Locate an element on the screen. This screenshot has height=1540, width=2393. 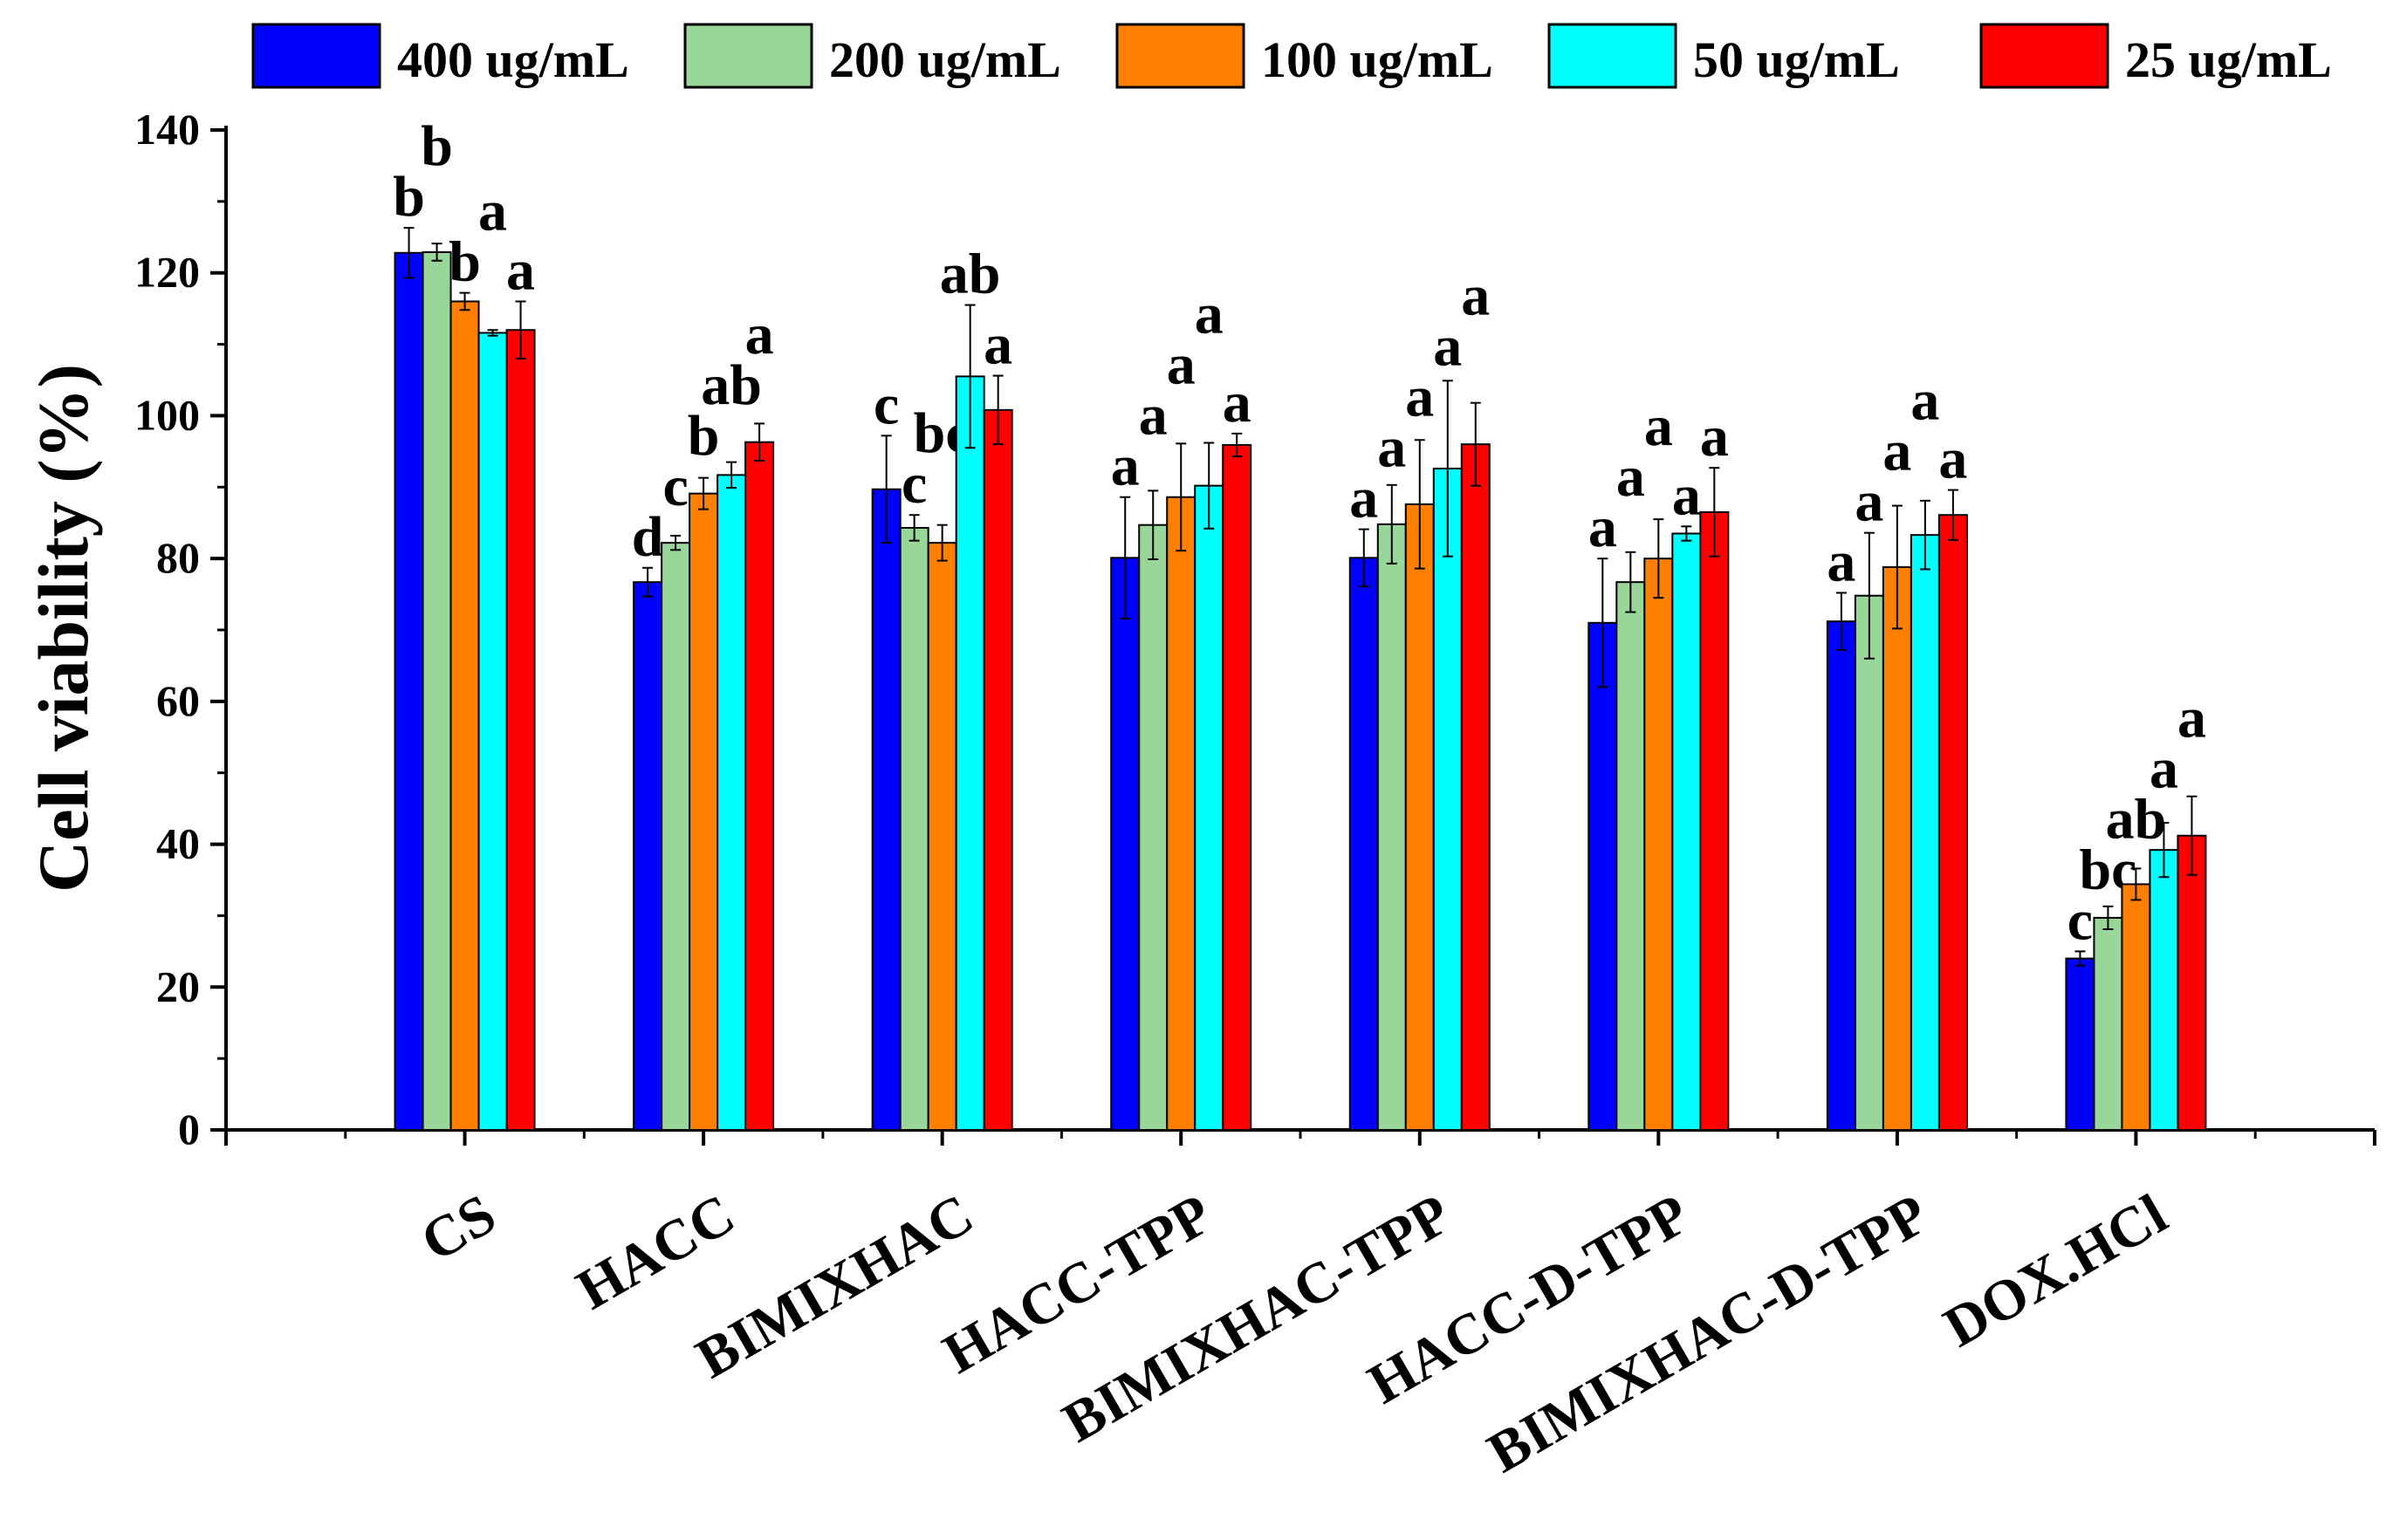
legend-label: 100 ug/mL is located at coordinates (1377, 59).